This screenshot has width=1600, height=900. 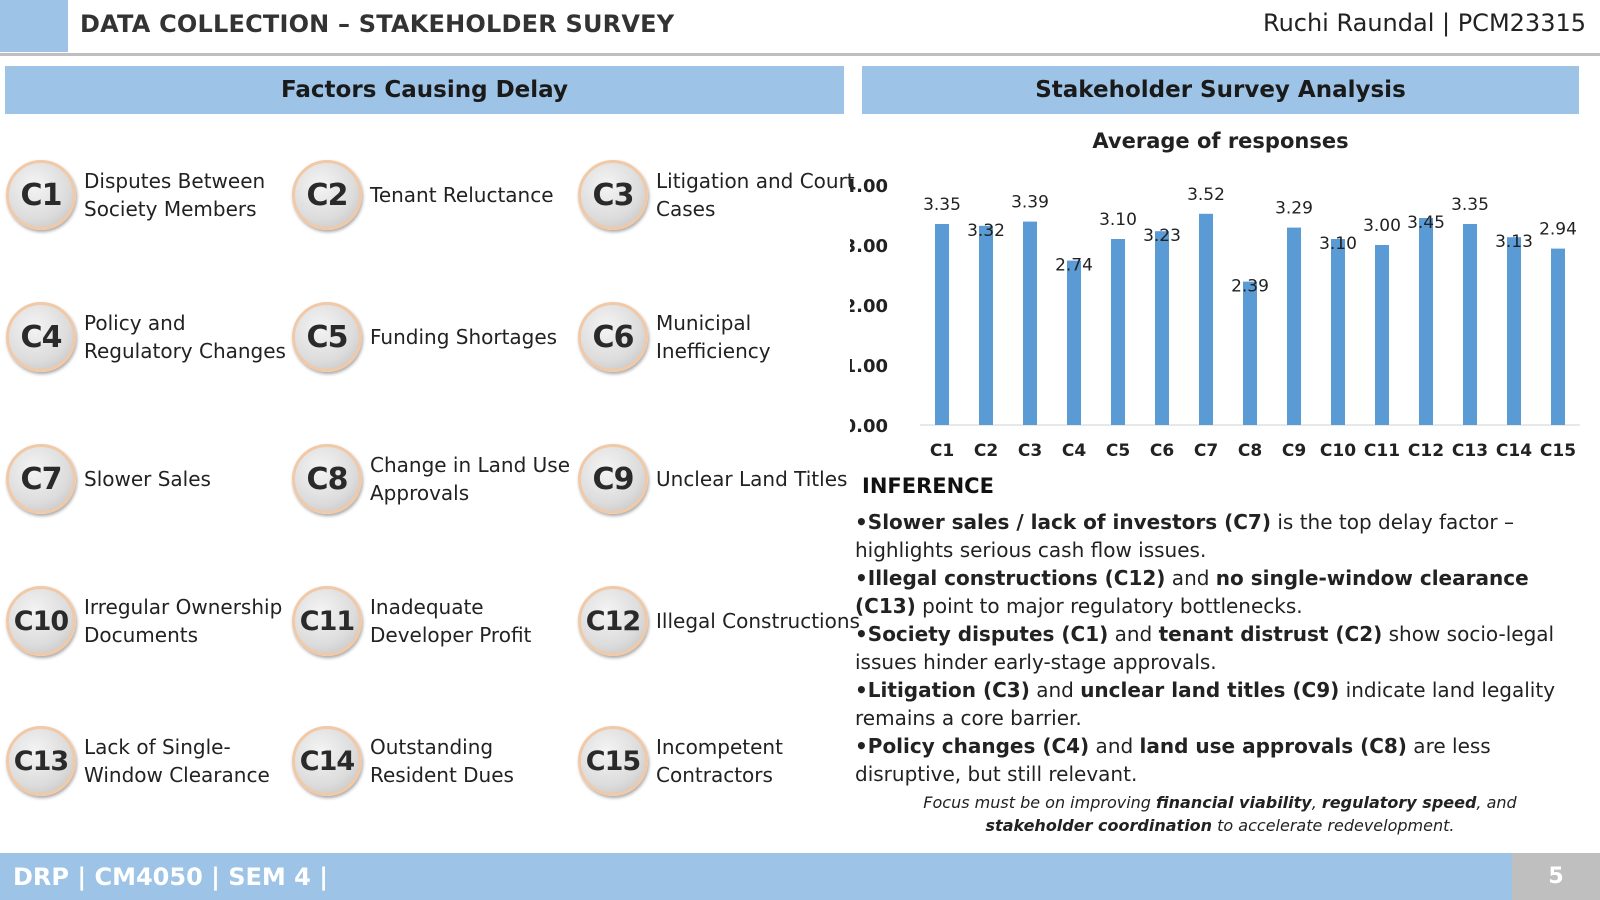 I want to click on inference-highlight: •Litigation (C3), so click(x=942, y=690).